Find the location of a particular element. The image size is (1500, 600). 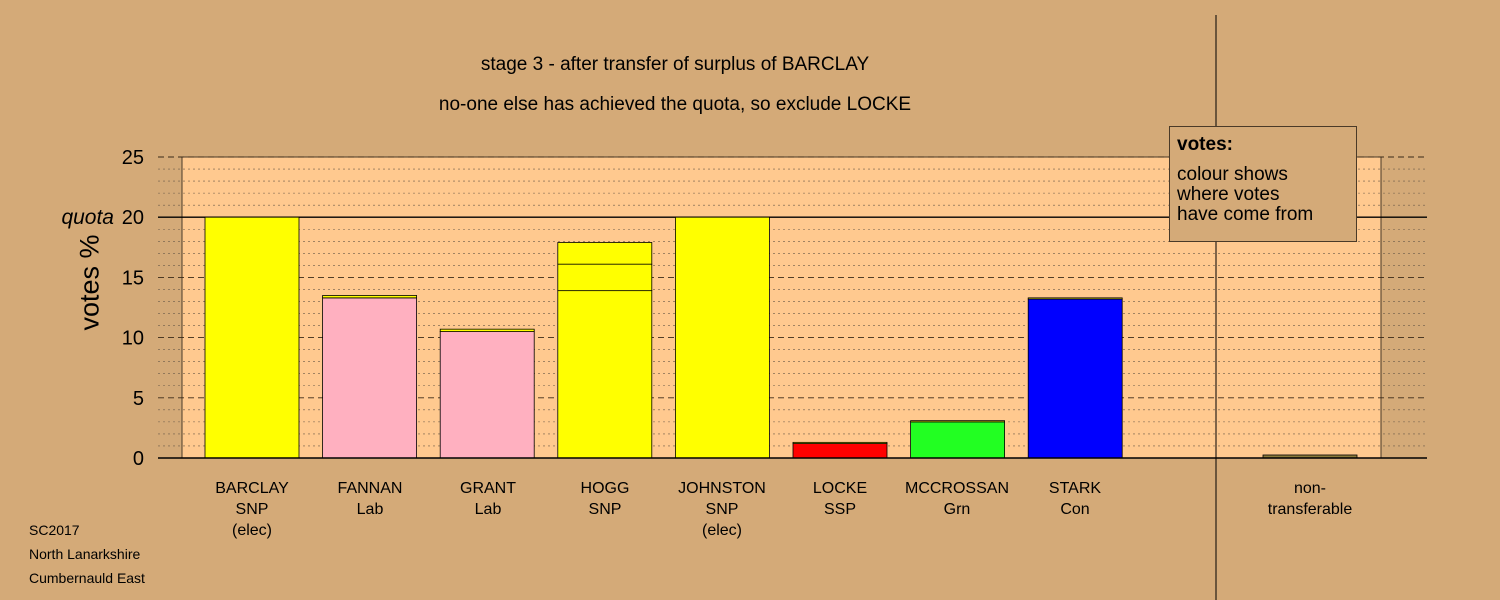

nontransferable-label-1: non- is located at coordinates (1310, 488).